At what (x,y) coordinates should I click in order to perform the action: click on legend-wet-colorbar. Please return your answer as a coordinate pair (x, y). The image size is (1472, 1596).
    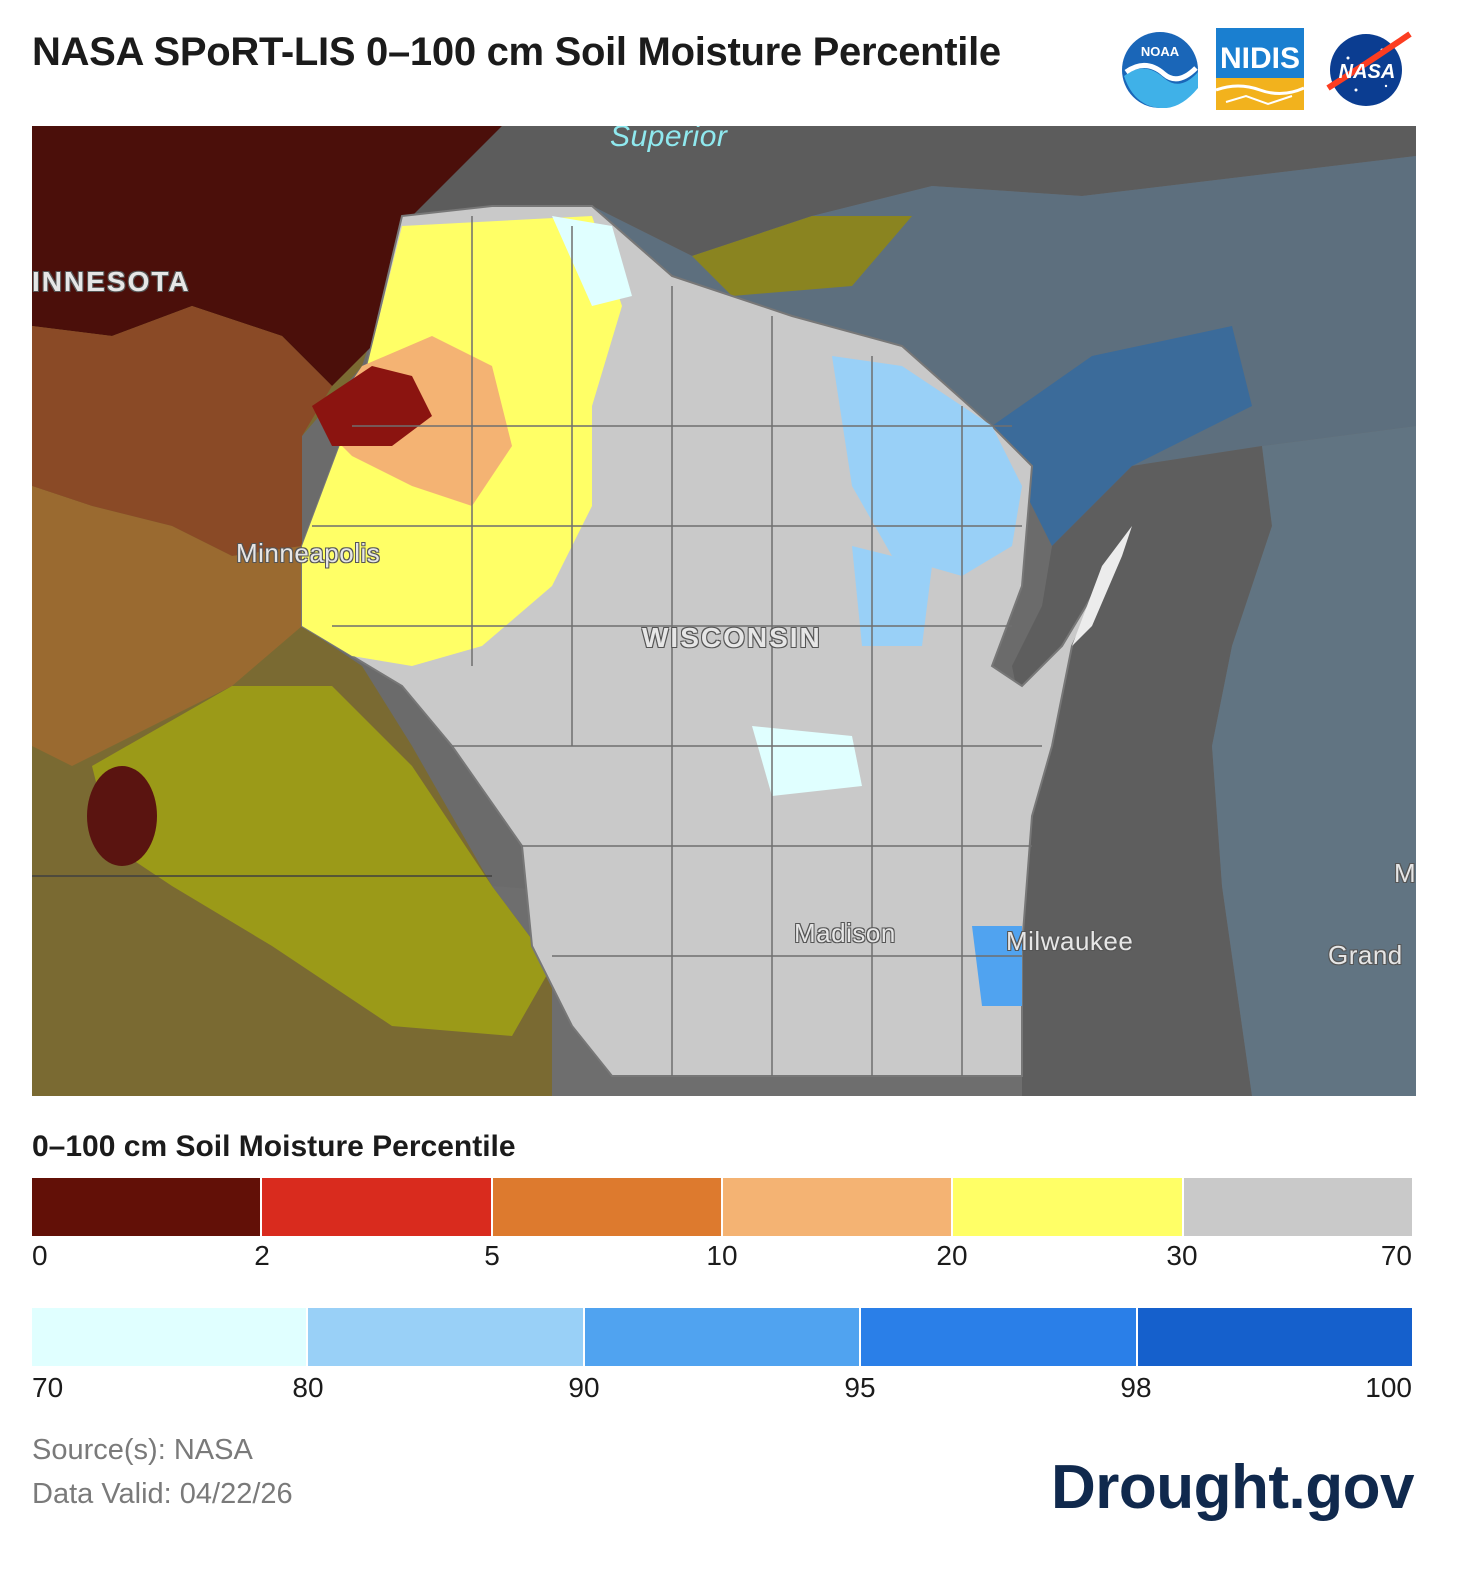
    Looking at the image, I should click on (722, 1337).